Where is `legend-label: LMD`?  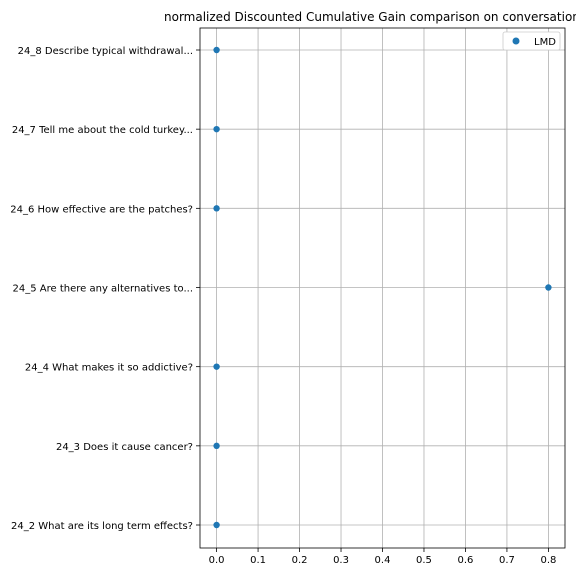 legend-label: LMD is located at coordinates (545, 42).